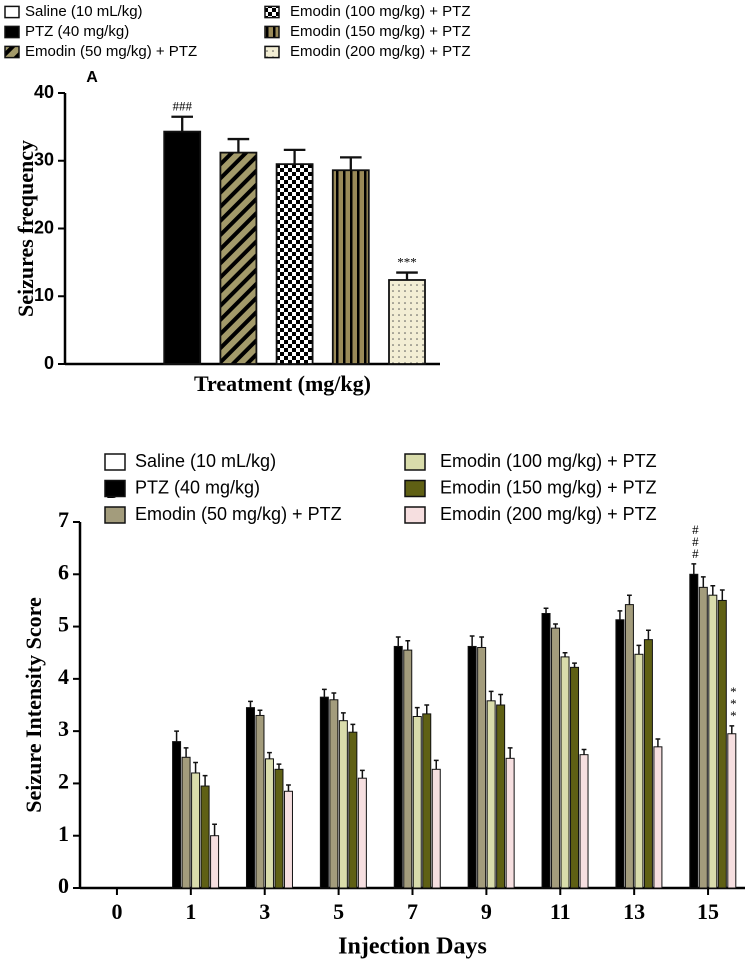 This screenshot has width=750, height=969. Describe the element at coordinates (33, 705) in the screenshot. I see `y-axis-label: Seizure Intensity Score` at that location.